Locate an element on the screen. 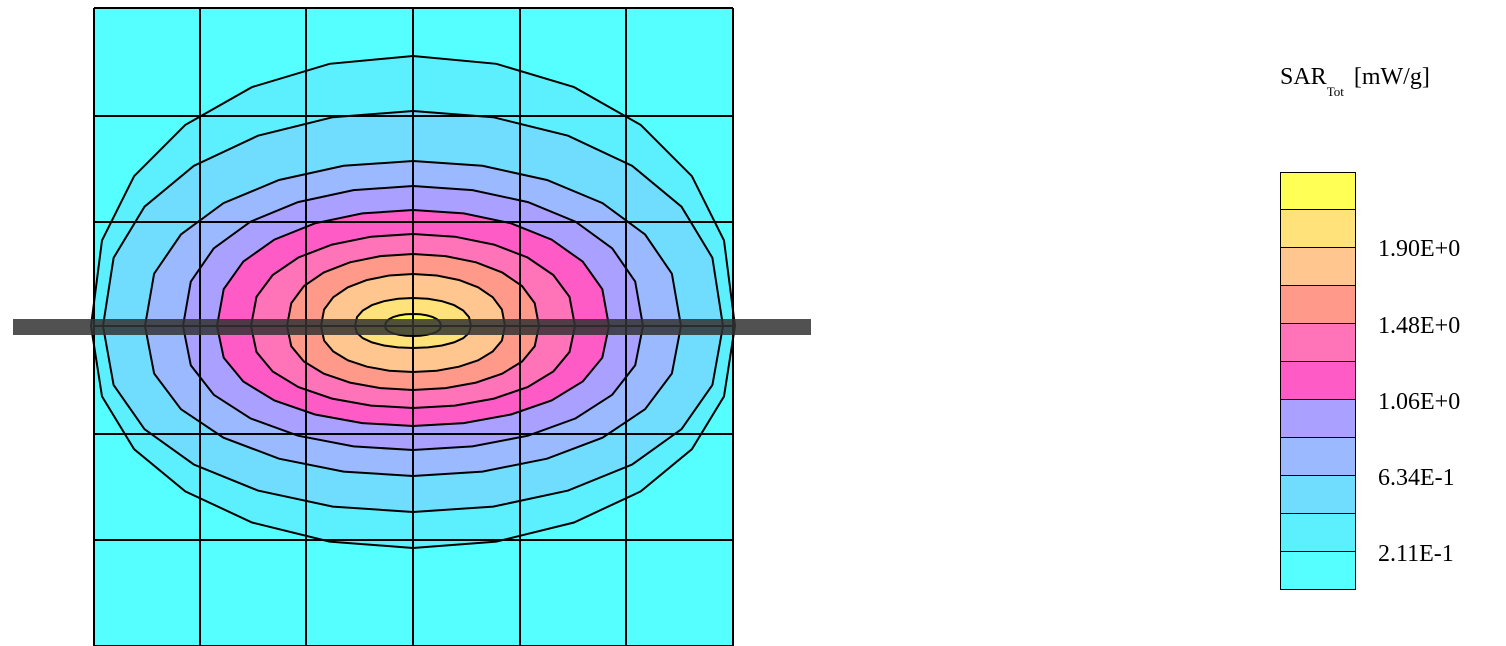 This screenshot has height=646, width=1506. legend-unit: [mW/g] is located at coordinates (1391, 77).